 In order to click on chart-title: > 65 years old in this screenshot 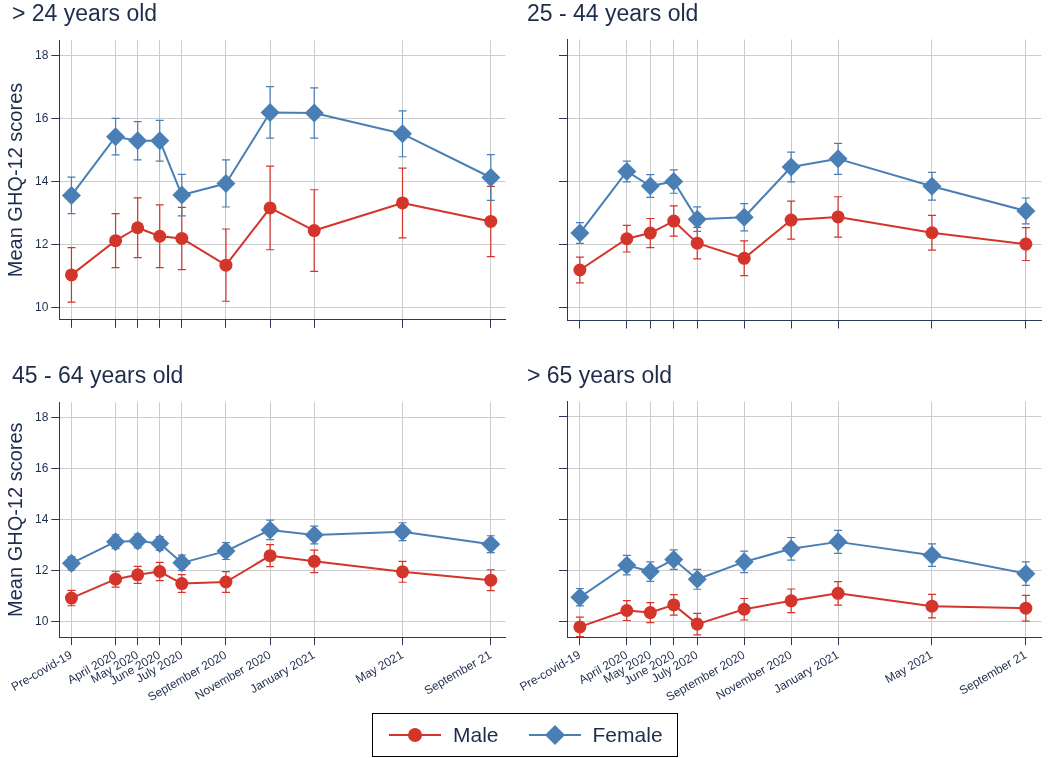, I will do `click(600, 375)`.